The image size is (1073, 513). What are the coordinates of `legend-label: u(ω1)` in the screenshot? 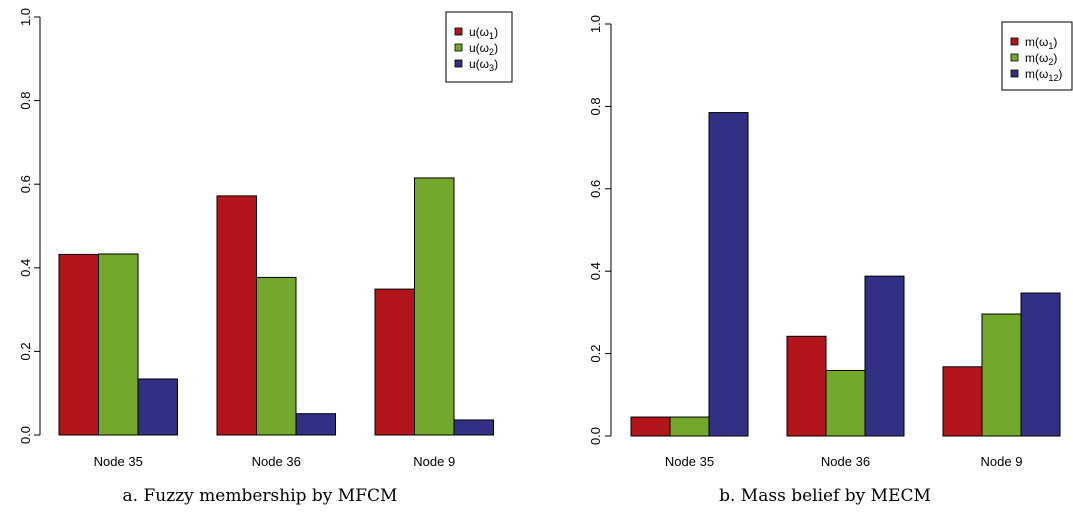 It's located at (483, 33).